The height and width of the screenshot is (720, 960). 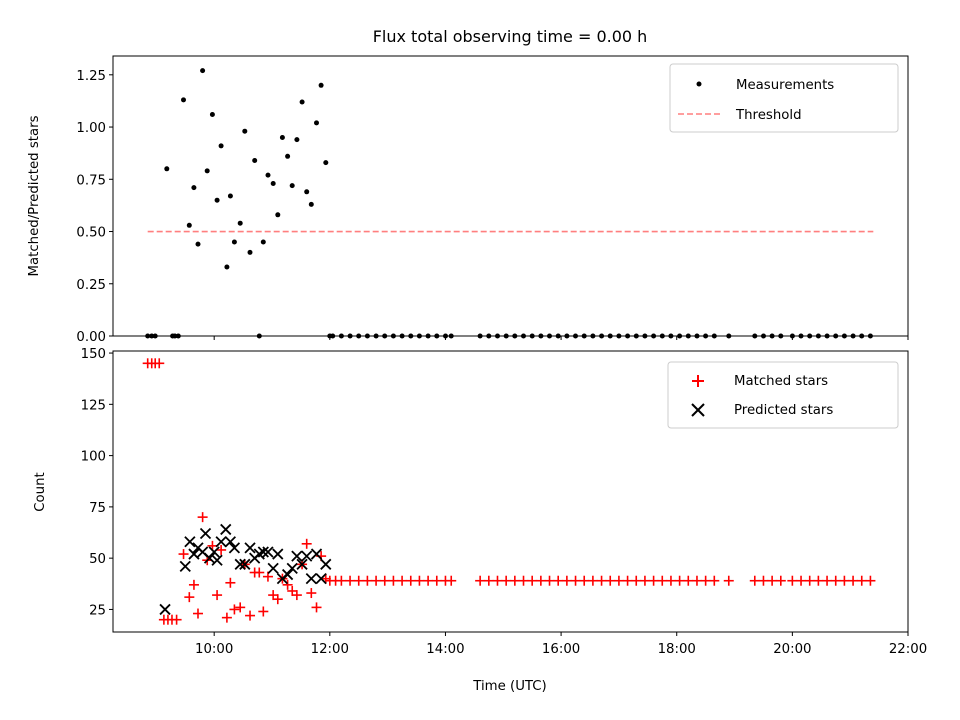 I want to click on legend-predicted-marker, so click(x=698, y=410).